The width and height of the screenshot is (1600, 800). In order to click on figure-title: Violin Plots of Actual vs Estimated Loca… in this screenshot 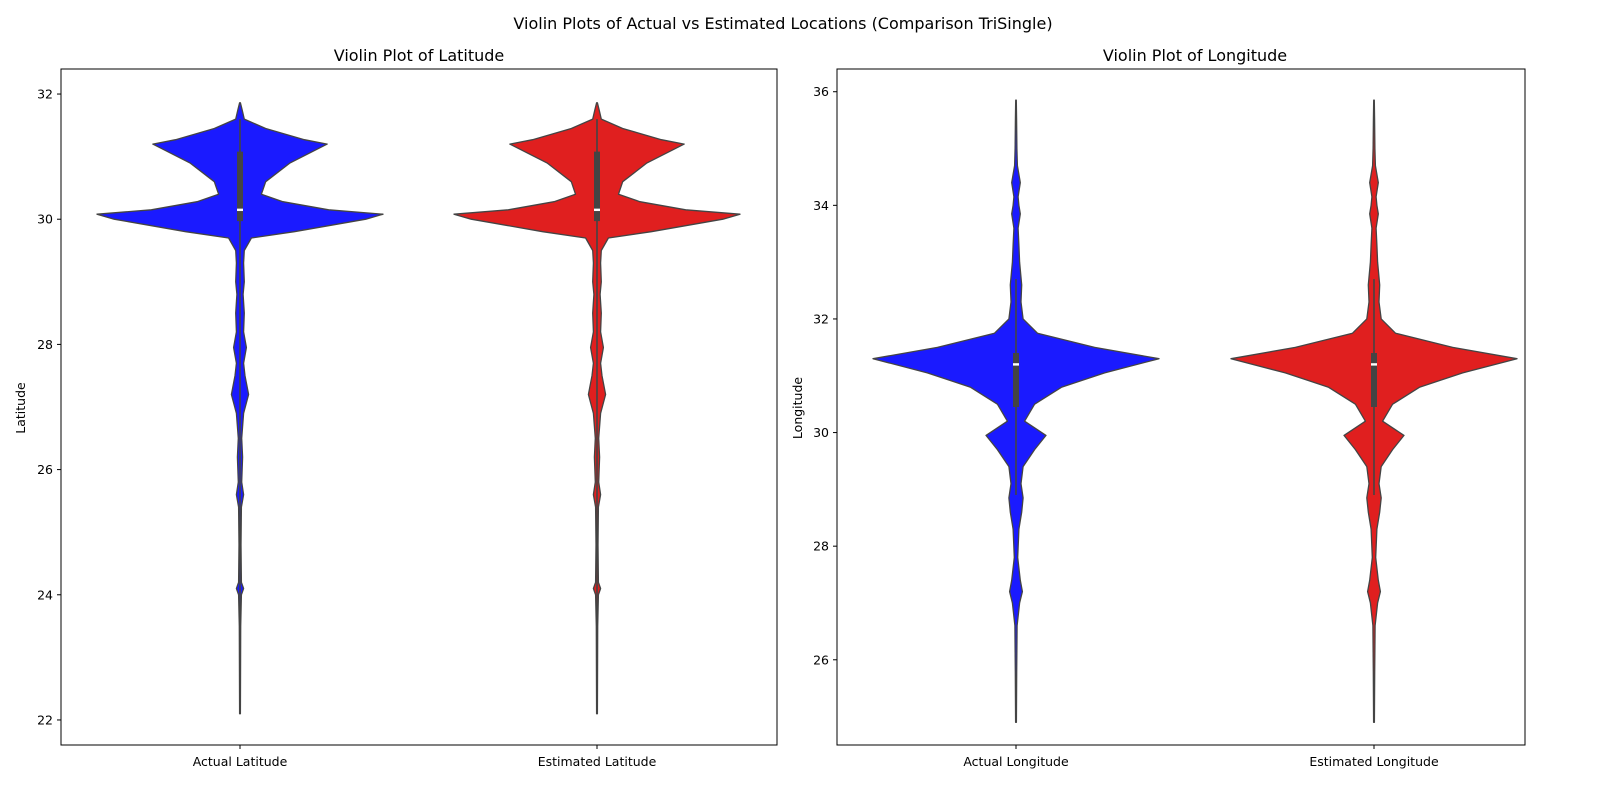, I will do `click(782, 23)`.